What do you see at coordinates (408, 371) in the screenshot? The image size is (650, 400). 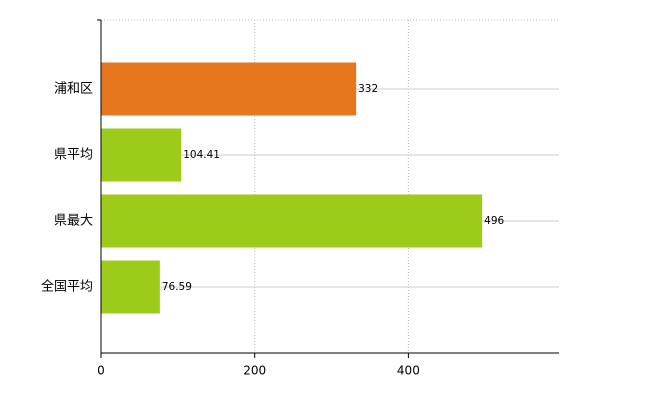 I see `x-tick-label: 400` at bounding box center [408, 371].